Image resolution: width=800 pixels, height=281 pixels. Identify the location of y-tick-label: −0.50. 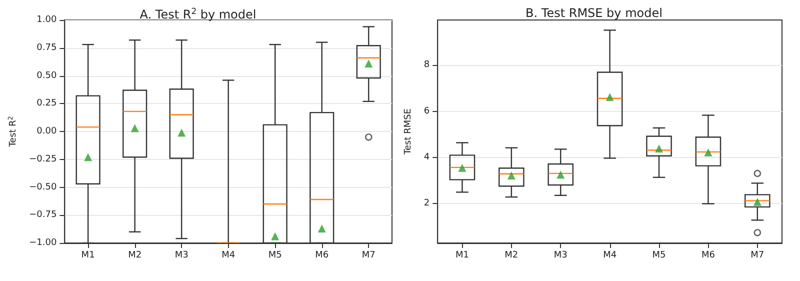
(43, 187).